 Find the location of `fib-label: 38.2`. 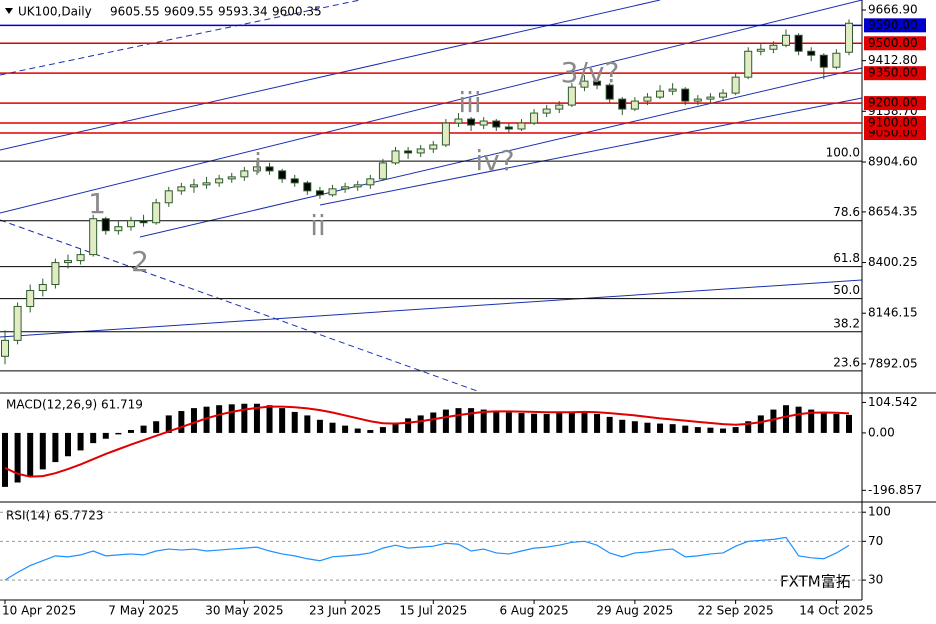

fib-label: 38.2 is located at coordinates (846, 323).